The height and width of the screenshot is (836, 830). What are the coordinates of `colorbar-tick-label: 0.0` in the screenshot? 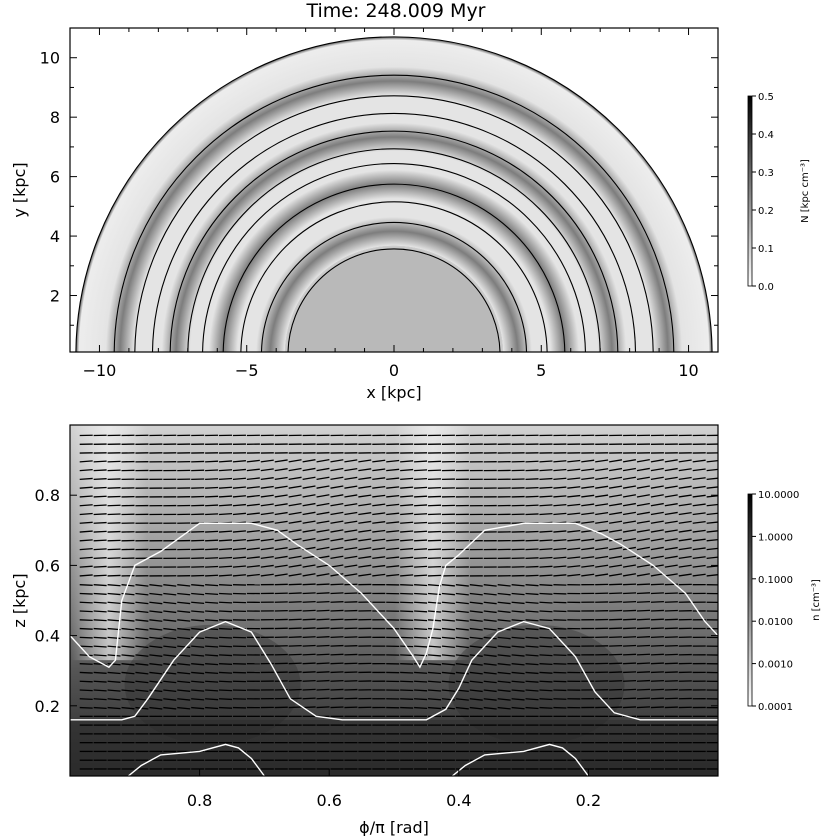 It's located at (766, 287).